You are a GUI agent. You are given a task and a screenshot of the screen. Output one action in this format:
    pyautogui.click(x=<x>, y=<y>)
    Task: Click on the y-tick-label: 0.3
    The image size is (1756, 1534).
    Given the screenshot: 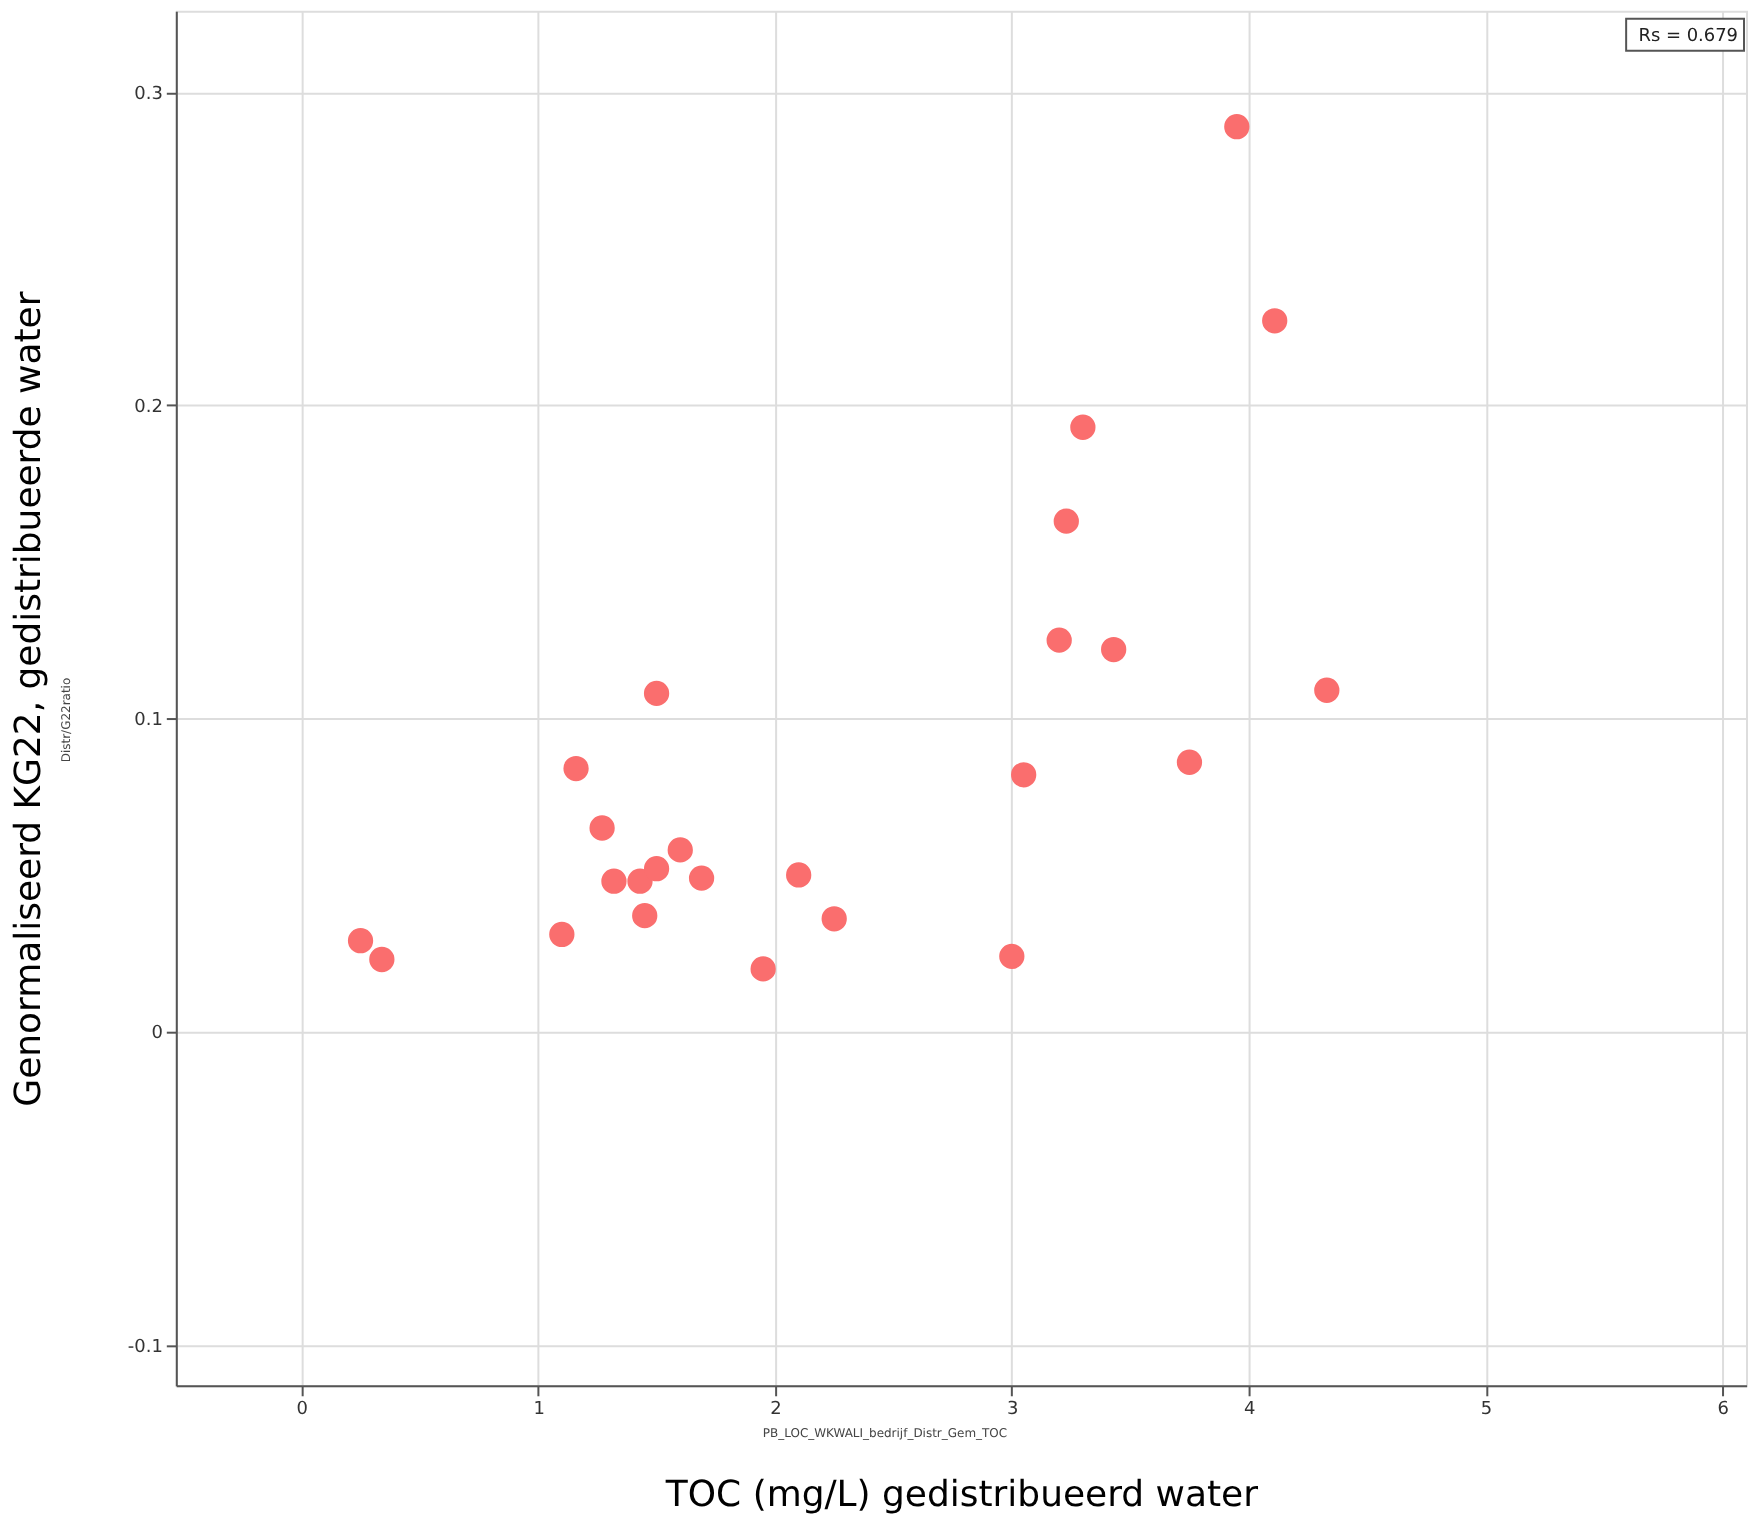 What is the action you would take?
    pyautogui.click(x=148, y=95)
    